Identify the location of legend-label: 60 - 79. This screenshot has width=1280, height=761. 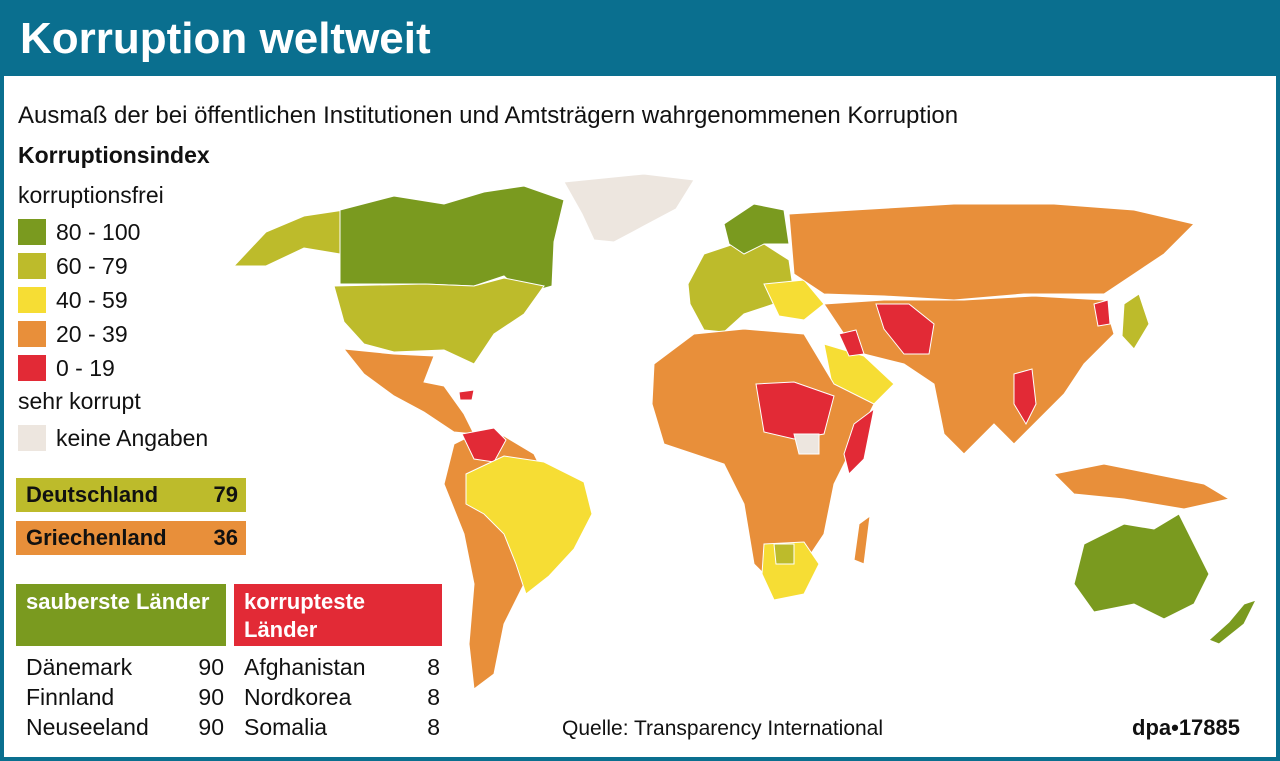
(92, 265).